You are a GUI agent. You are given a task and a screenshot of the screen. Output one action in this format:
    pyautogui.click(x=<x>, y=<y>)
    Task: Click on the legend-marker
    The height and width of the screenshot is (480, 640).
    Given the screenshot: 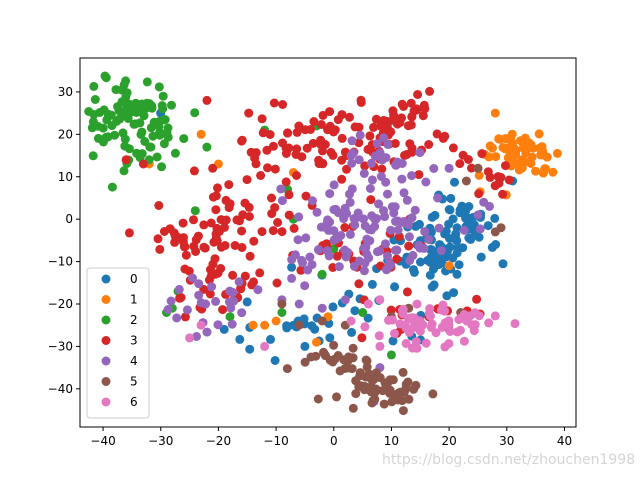 What is the action you would take?
    pyautogui.click(x=106, y=279)
    